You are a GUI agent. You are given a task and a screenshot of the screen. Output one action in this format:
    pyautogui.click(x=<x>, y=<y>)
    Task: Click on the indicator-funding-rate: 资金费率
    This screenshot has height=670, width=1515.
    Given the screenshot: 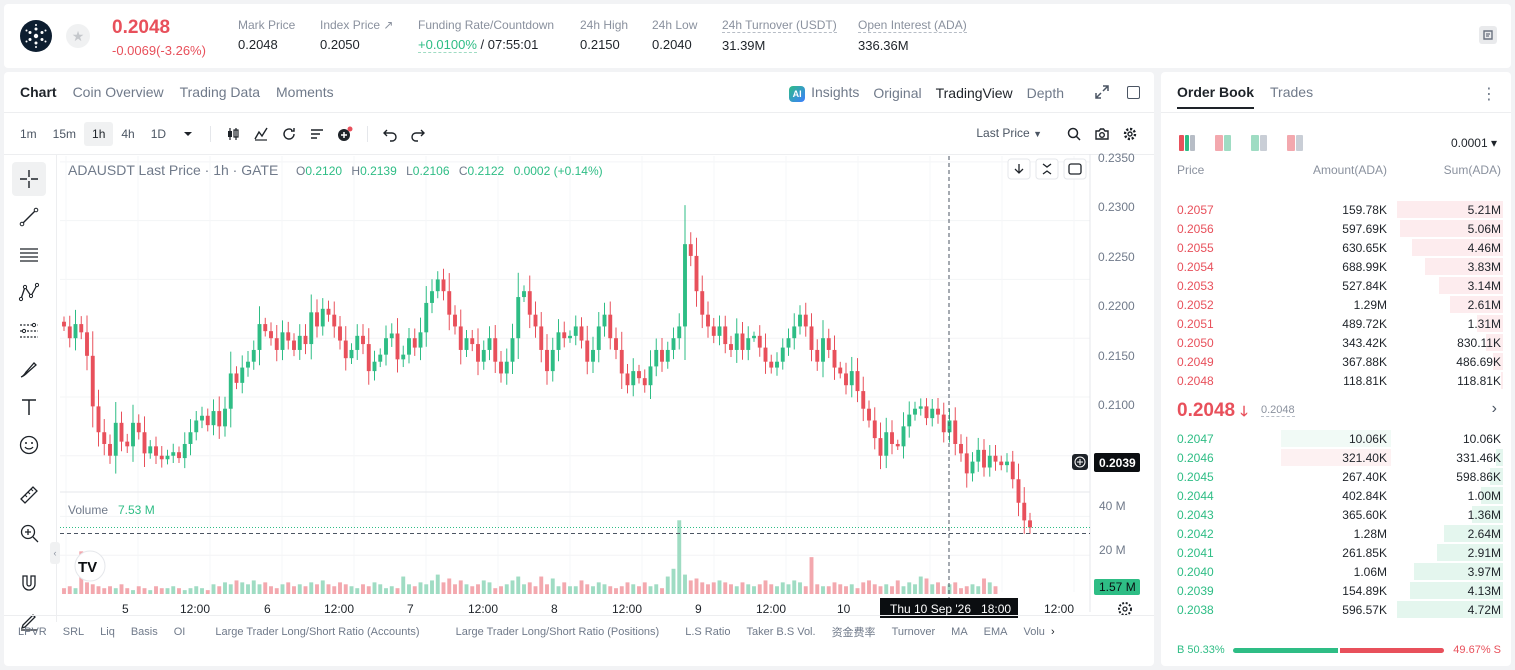 What is the action you would take?
    pyautogui.click(x=853, y=633)
    